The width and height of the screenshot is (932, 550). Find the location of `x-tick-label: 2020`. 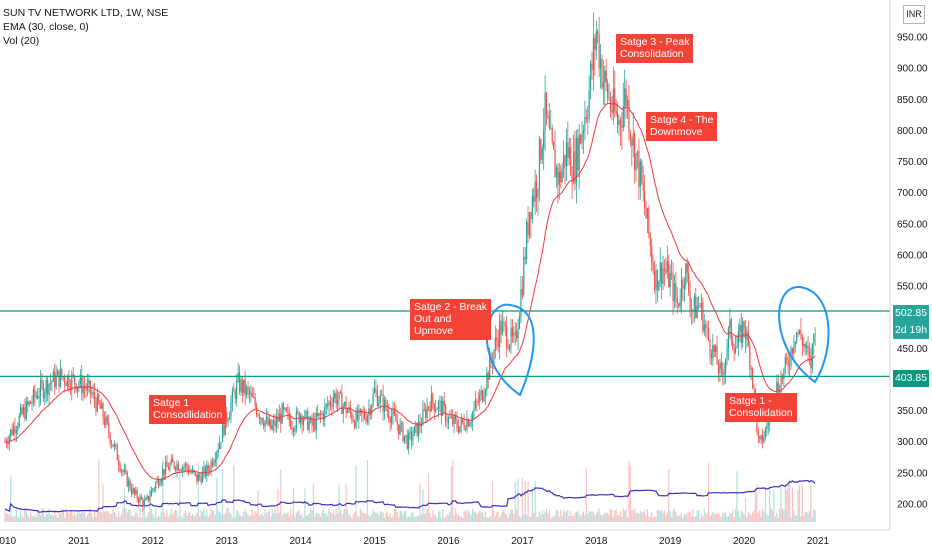

x-tick-label: 2020 is located at coordinates (744, 541).